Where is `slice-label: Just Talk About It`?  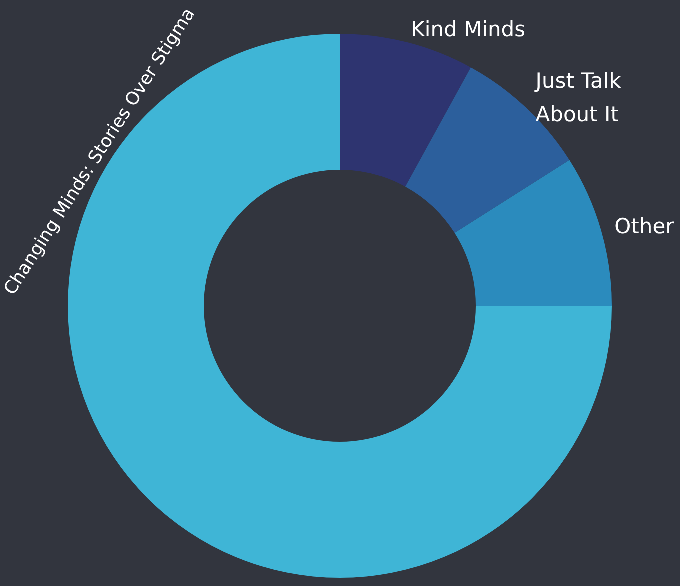
slice-label: Just Talk About It is located at coordinates (578, 98).